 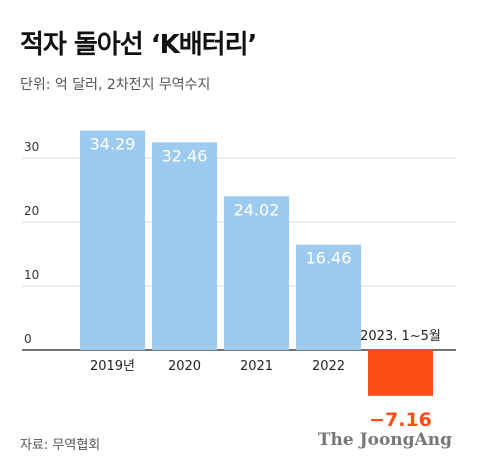 What do you see at coordinates (184, 366) in the screenshot?
I see `category-label: 2020` at bounding box center [184, 366].